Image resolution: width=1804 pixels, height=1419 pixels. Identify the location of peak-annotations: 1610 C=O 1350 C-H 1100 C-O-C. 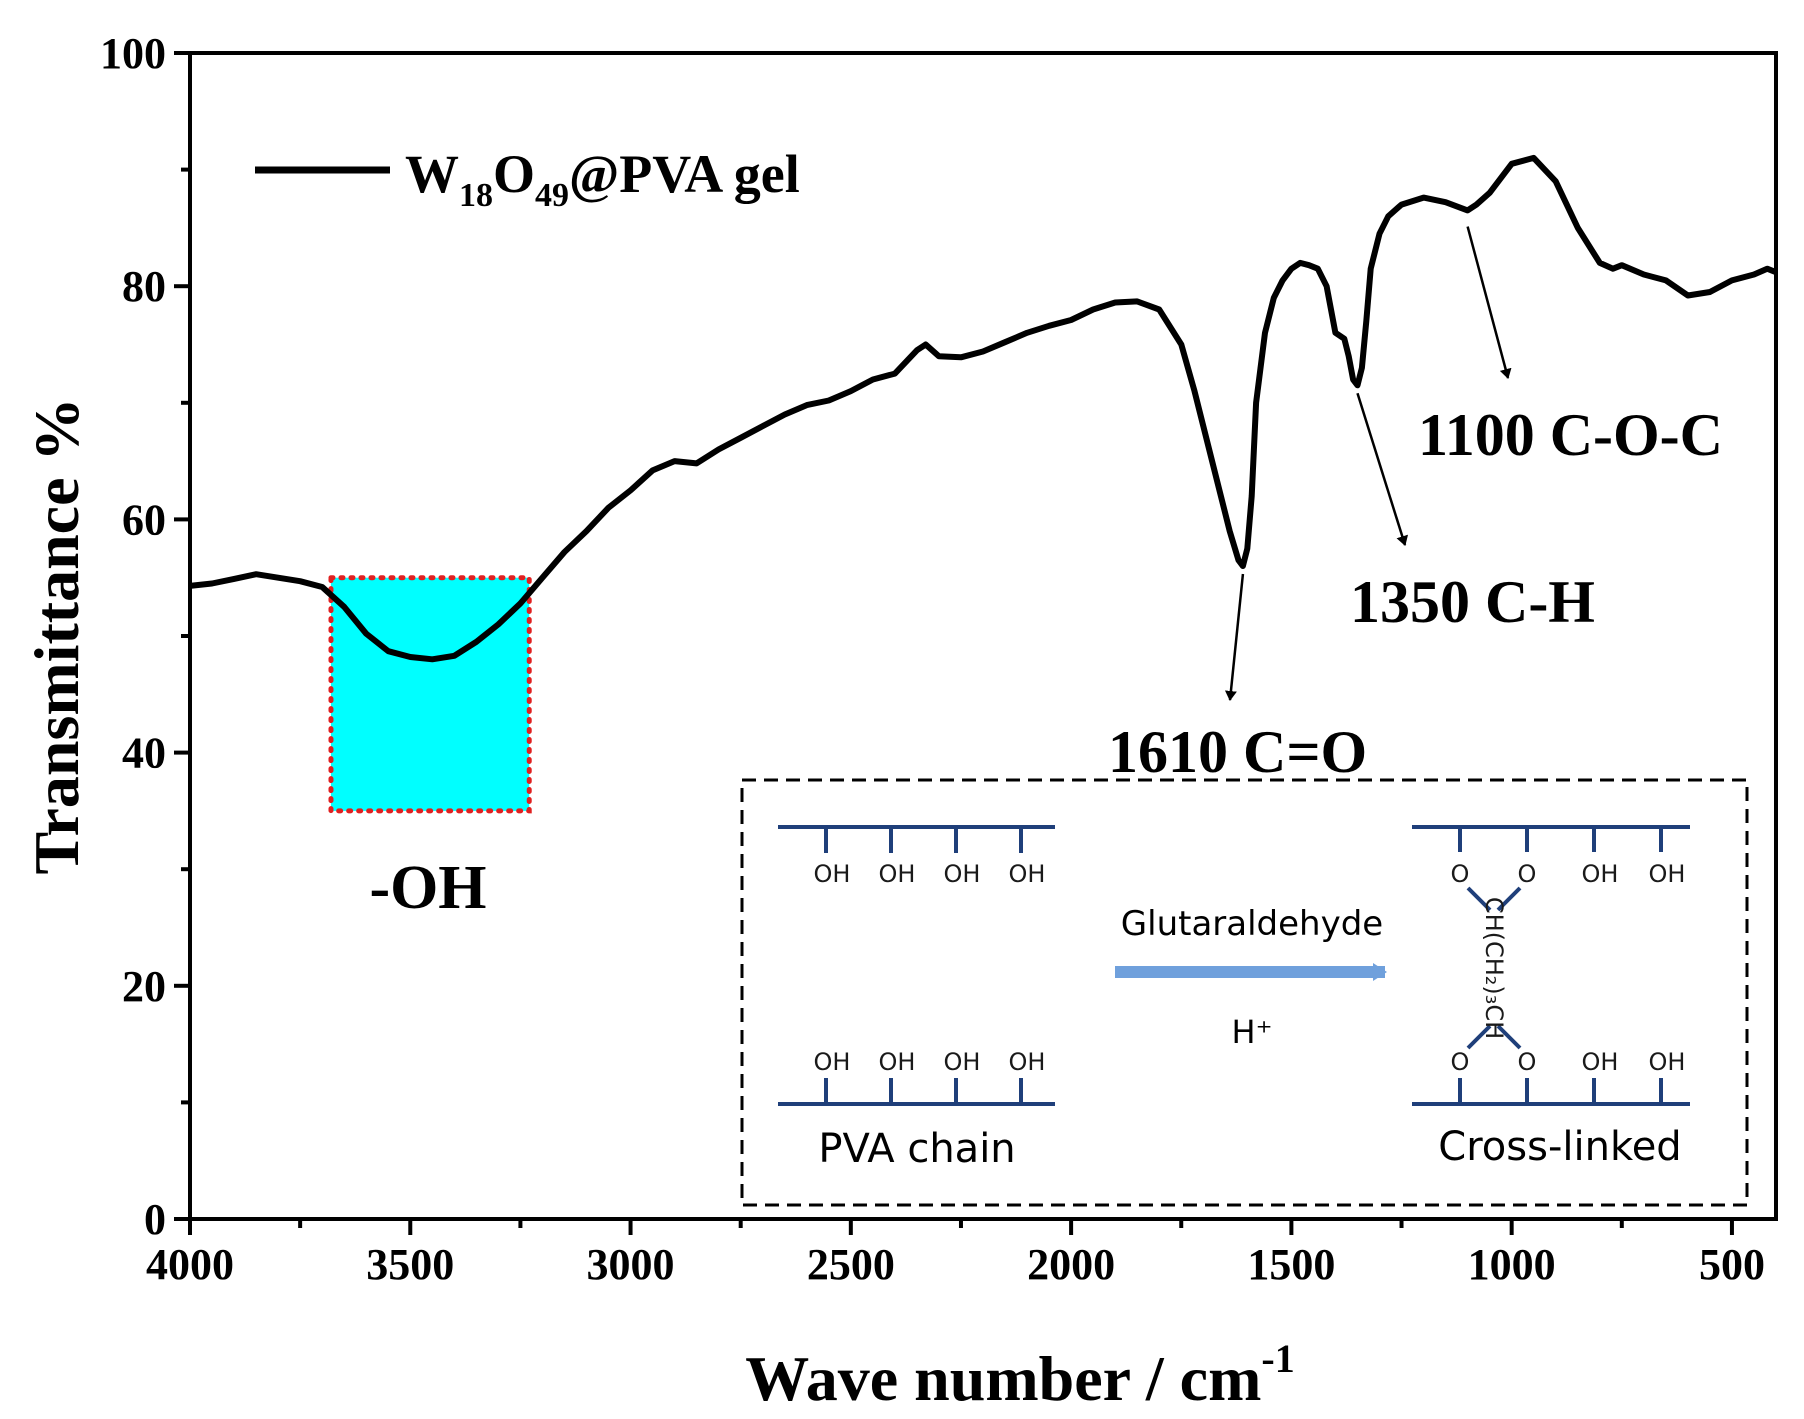
(1415, 505).